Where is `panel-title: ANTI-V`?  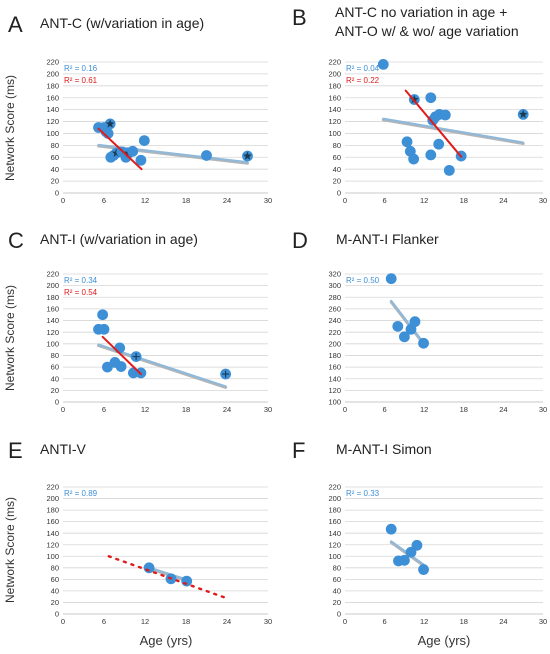 panel-title: ANTI-V is located at coordinates (63, 449).